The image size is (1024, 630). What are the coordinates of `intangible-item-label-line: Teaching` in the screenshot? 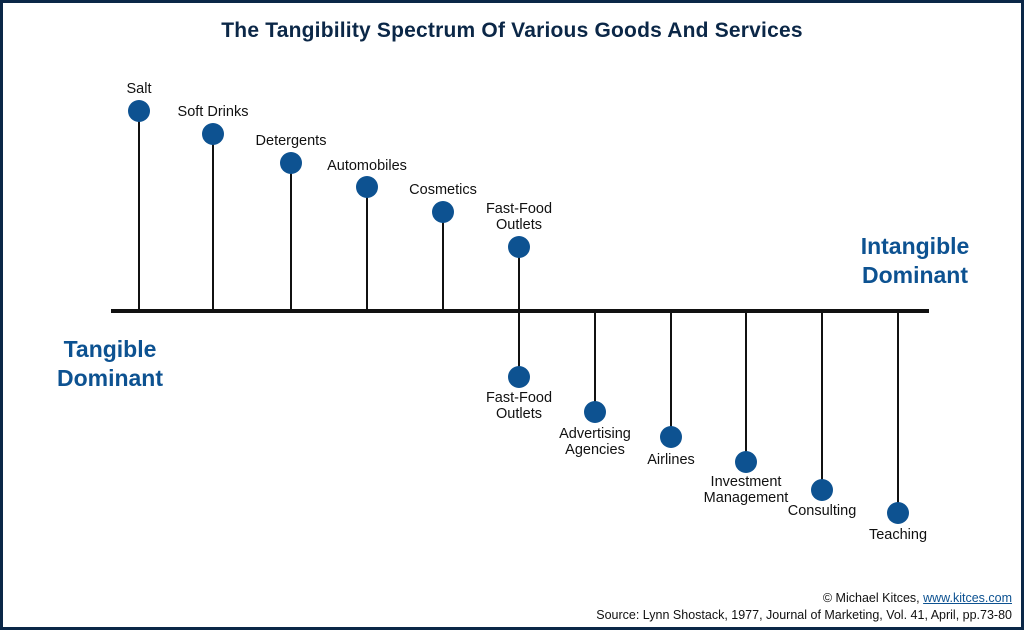 It's located at (898, 535).